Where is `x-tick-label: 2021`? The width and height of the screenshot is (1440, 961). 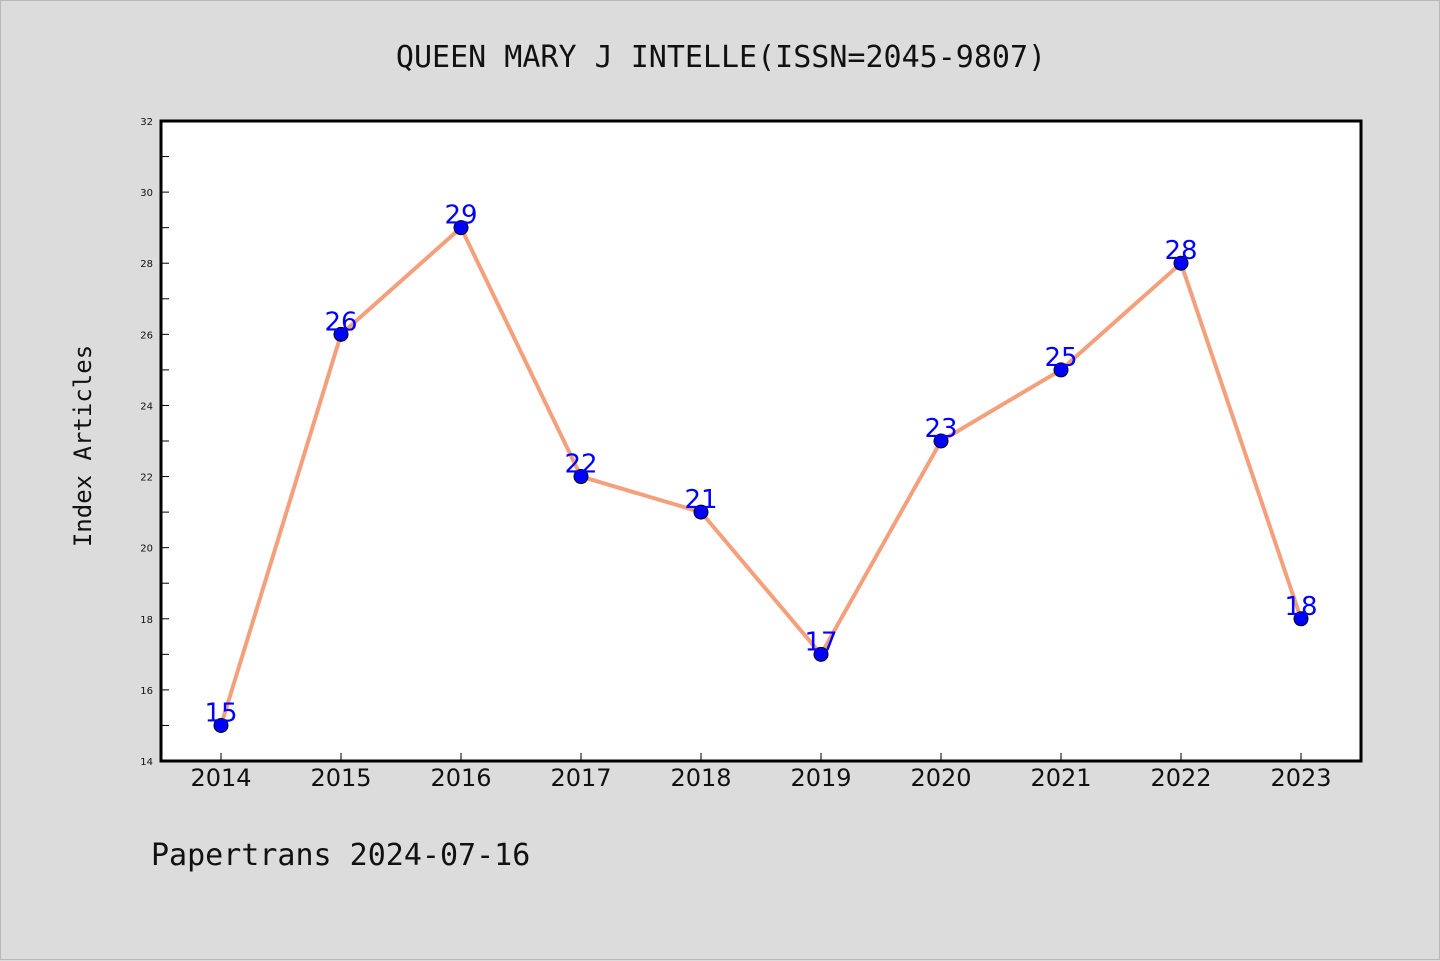
x-tick-label: 2021 is located at coordinates (1060, 778).